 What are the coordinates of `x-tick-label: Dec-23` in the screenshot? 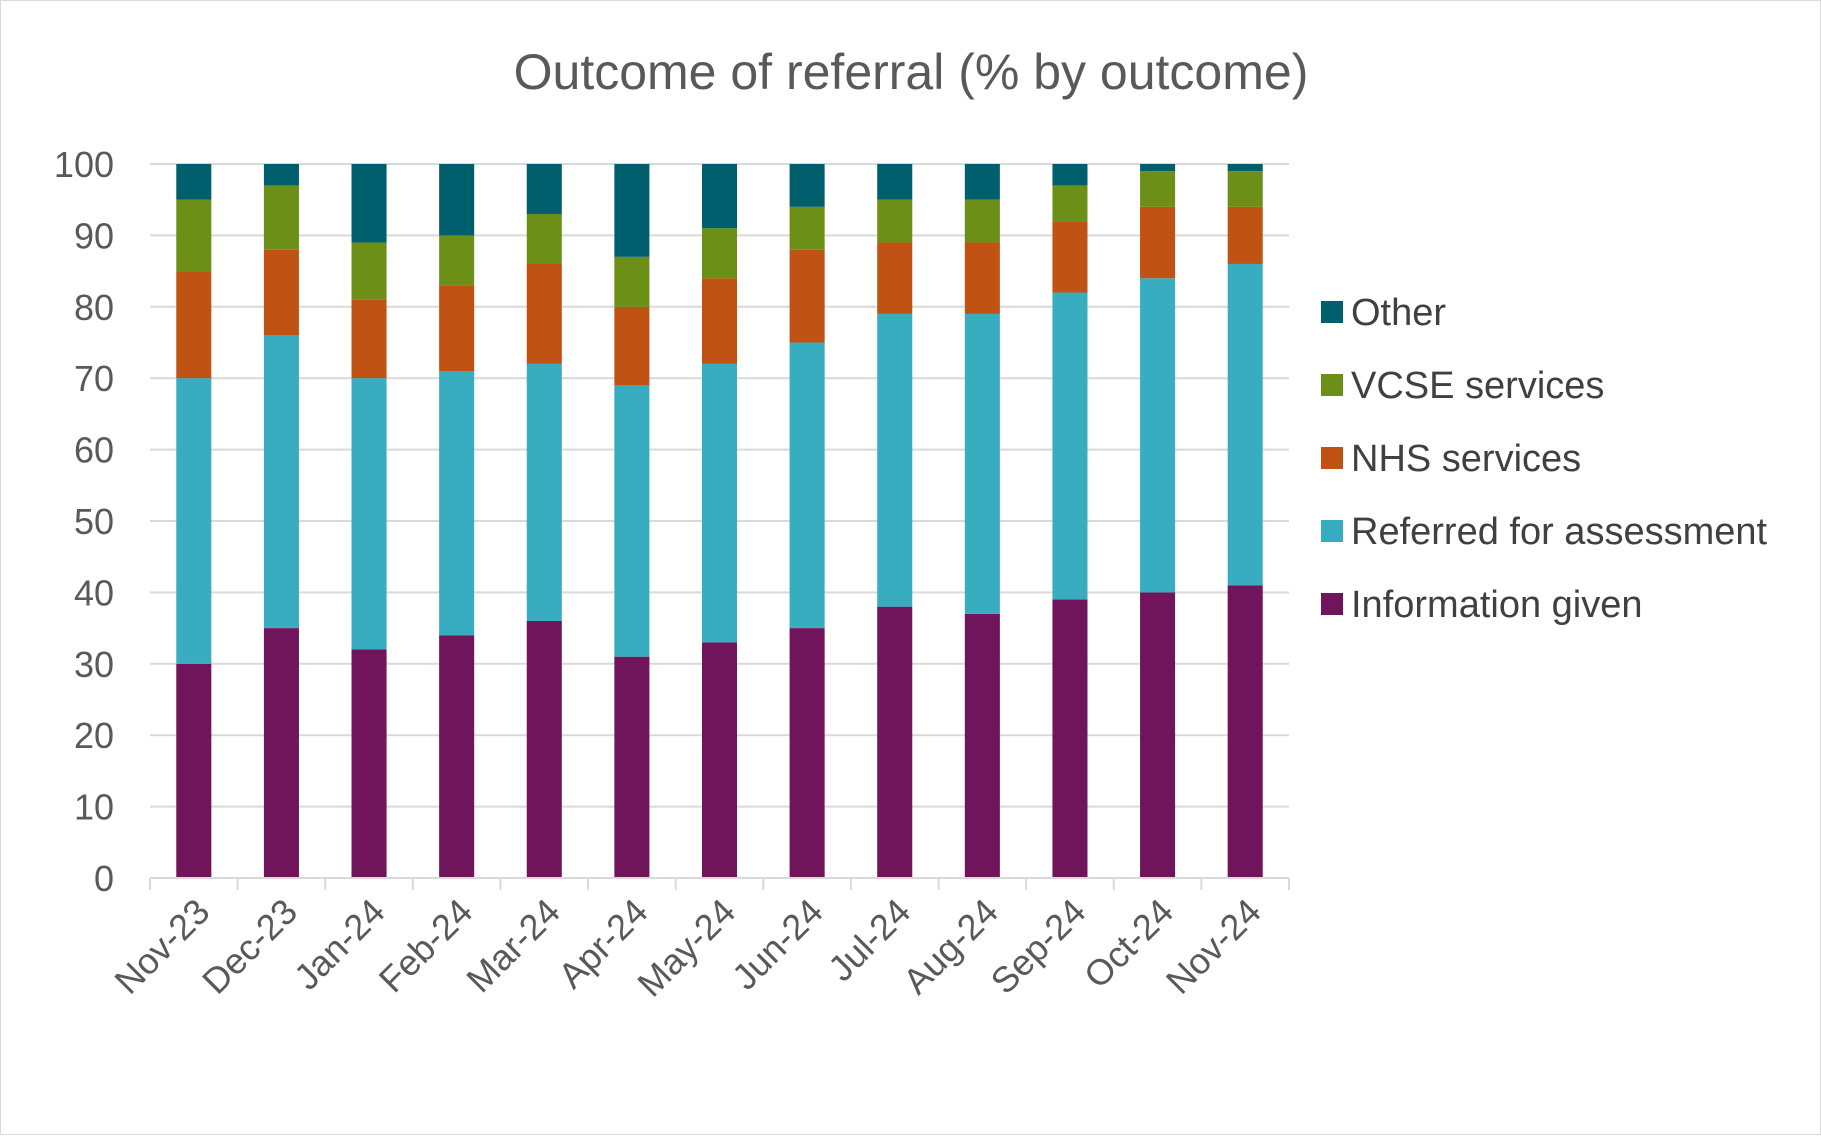 It's located at (249, 946).